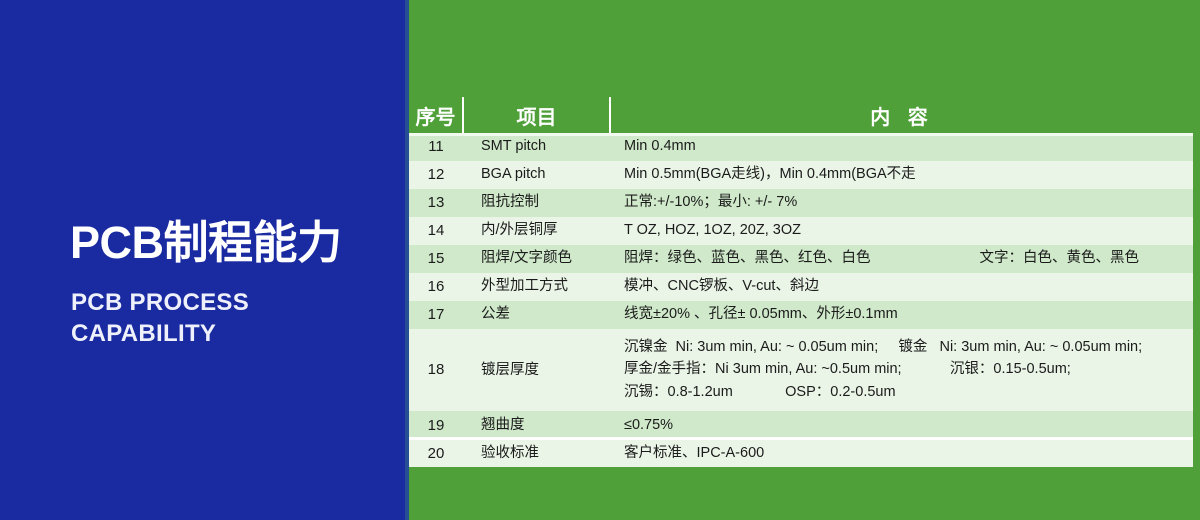  Describe the element at coordinates (536, 231) in the screenshot. I see `cell-item: 内/外层铜厚` at that location.